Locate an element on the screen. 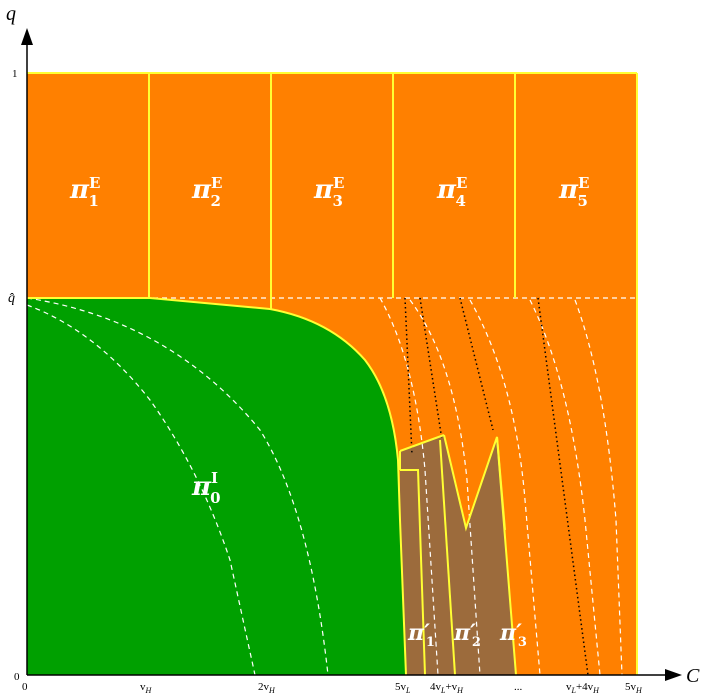  brown-region-upper is located at coordinates (458, 555).